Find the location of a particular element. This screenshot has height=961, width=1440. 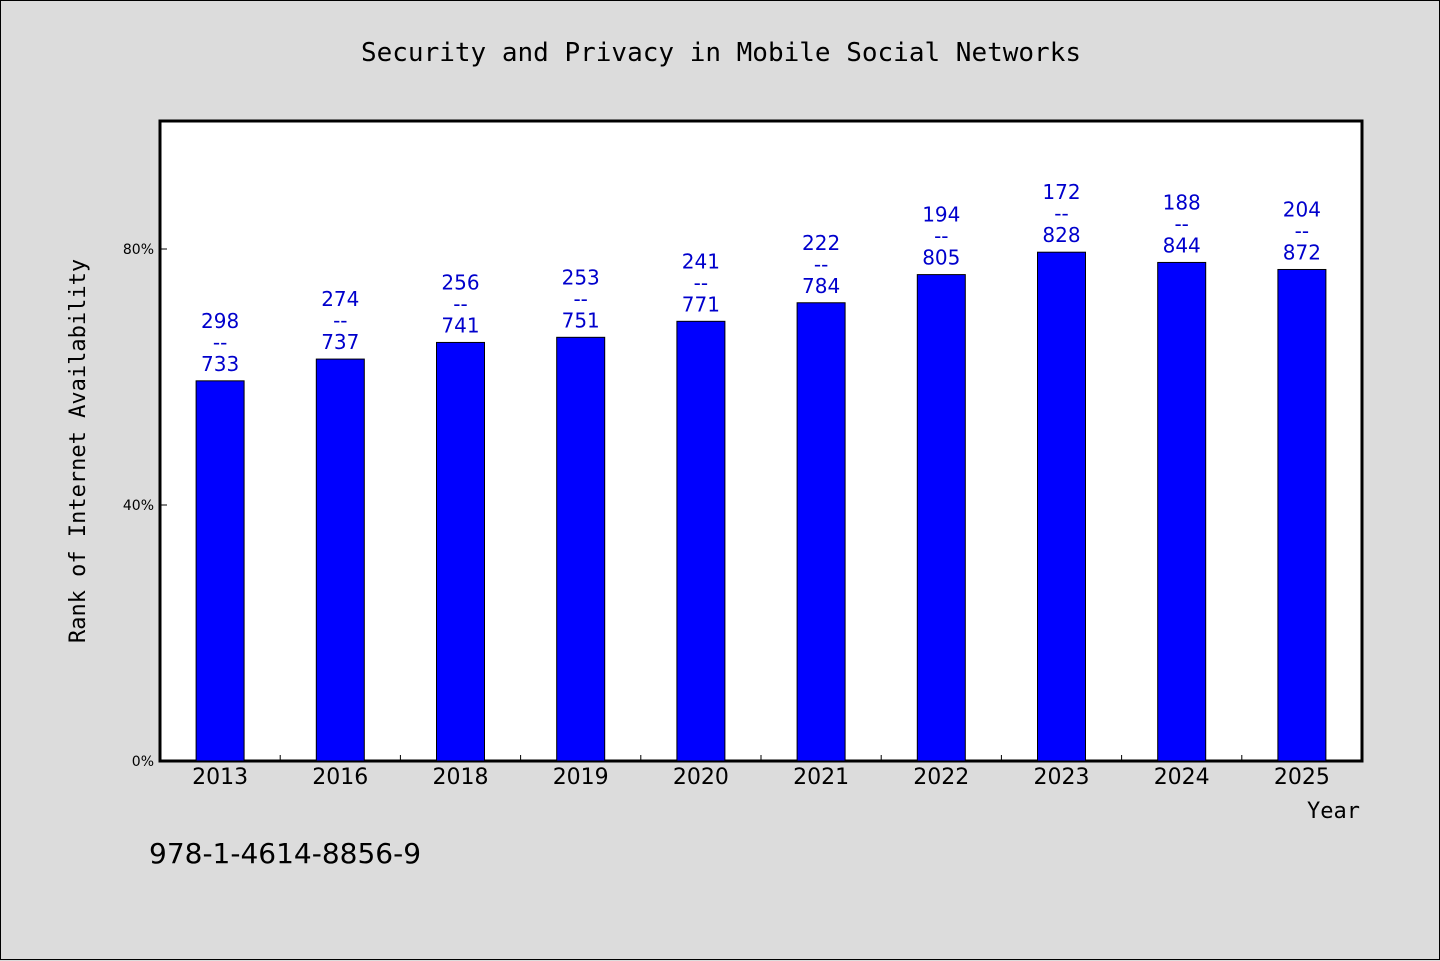

bar-2019 is located at coordinates (581, 549).